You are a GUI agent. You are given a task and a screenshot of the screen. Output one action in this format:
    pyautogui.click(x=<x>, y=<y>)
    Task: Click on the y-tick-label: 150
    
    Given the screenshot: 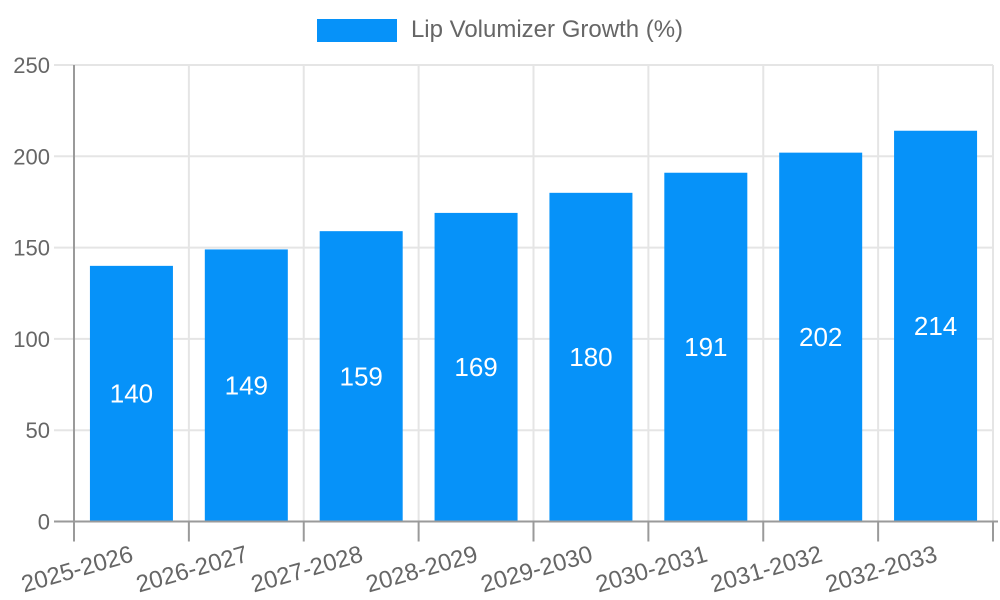 What is the action you would take?
    pyautogui.click(x=31, y=248)
    